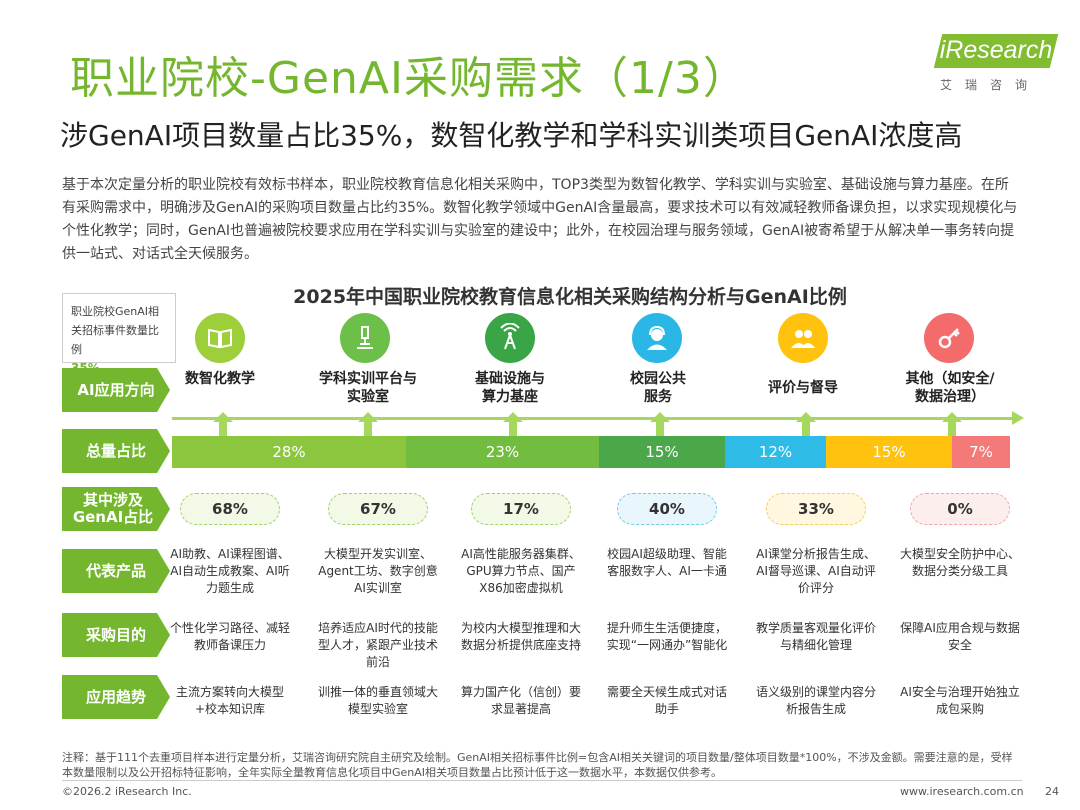  I want to click on trend-cell: AI安全与治理开始独立成包采购, so click(960, 700).